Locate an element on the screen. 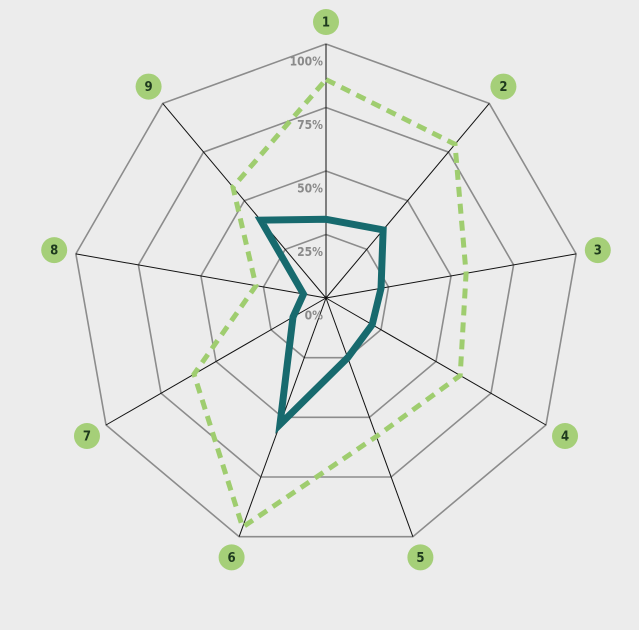 This screenshot has height=630, width=639. category-label: 6 is located at coordinates (232, 558).